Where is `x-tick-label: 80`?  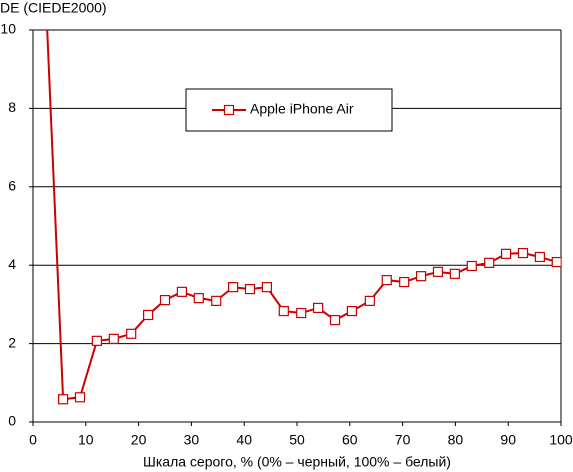
x-tick-label: 80 is located at coordinates (456, 440).